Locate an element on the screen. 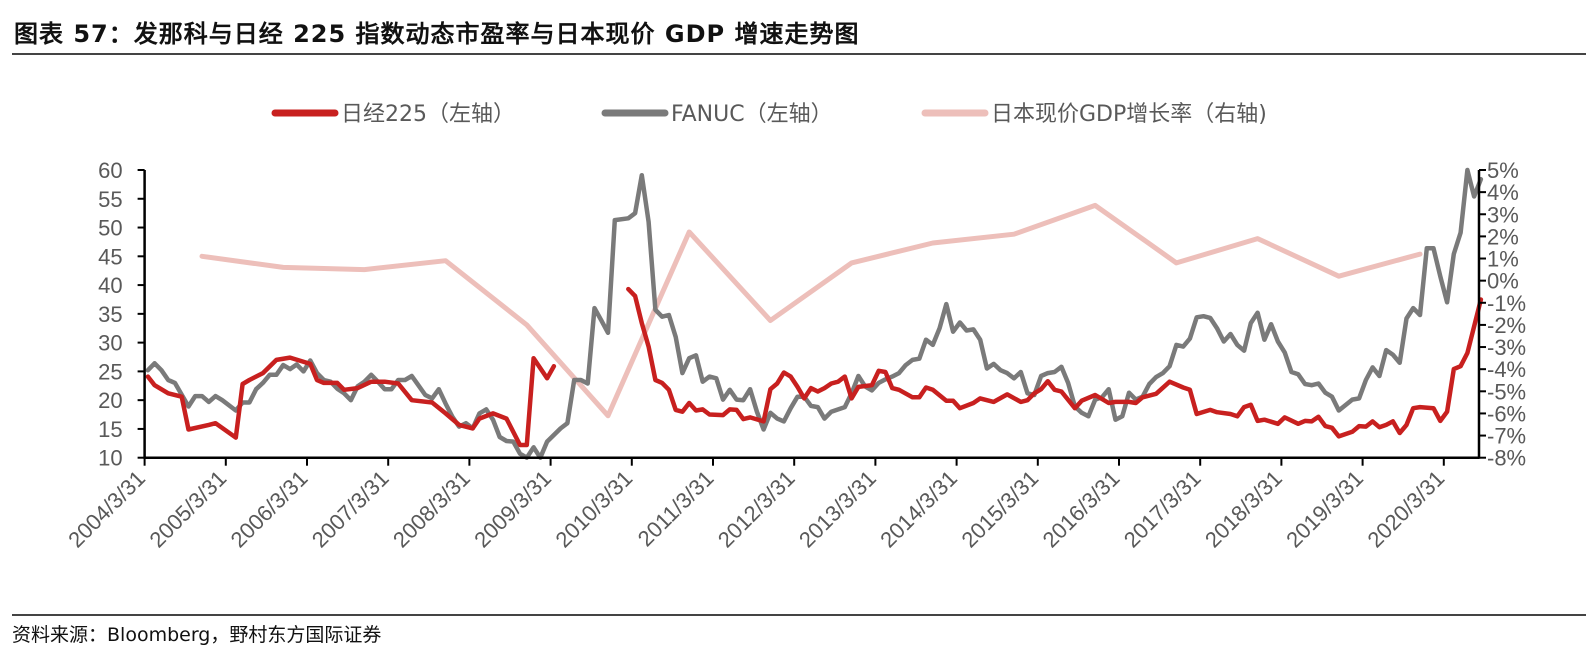  right-axis-tick-label: -8% is located at coordinates (1506, 458).